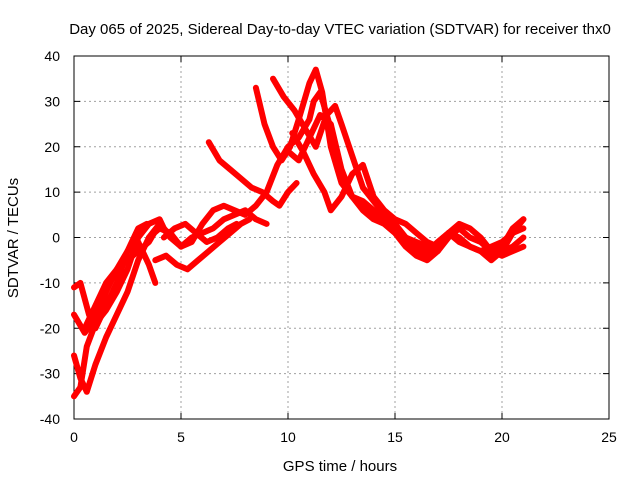 The width and height of the screenshot is (640, 480). Describe the element at coordinates (288, 437) in the screenshot. I see `x-tick-label: 10` at that location.